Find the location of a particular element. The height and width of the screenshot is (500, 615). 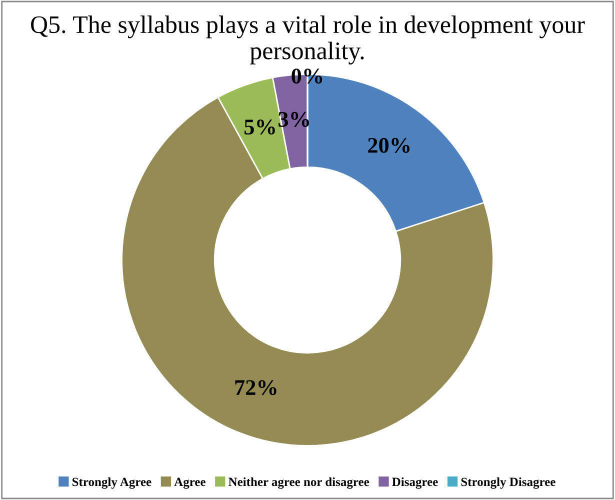

data-label: 20% is located at coordinates (389, 145).